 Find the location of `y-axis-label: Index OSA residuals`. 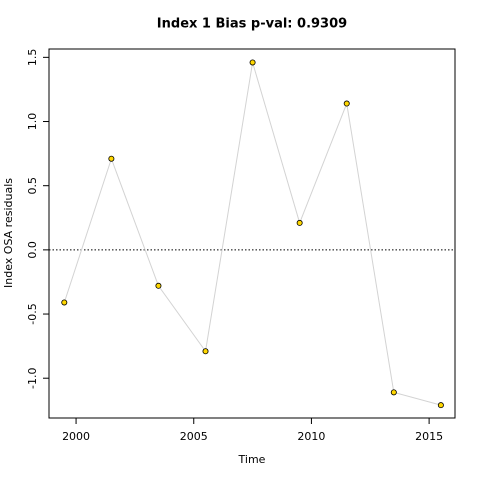

y-axis-label: Index OSA residuals is located at coordinates (8, 233).